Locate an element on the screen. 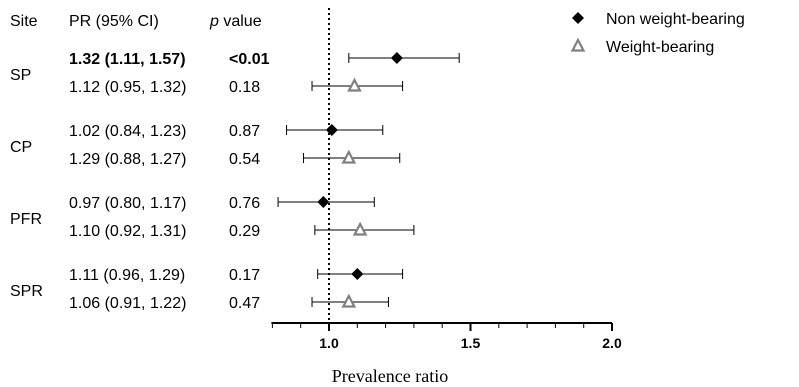 The width and height of the screenshot is (799, 387). header-p-rest: value is located at coordinates (240, 21).